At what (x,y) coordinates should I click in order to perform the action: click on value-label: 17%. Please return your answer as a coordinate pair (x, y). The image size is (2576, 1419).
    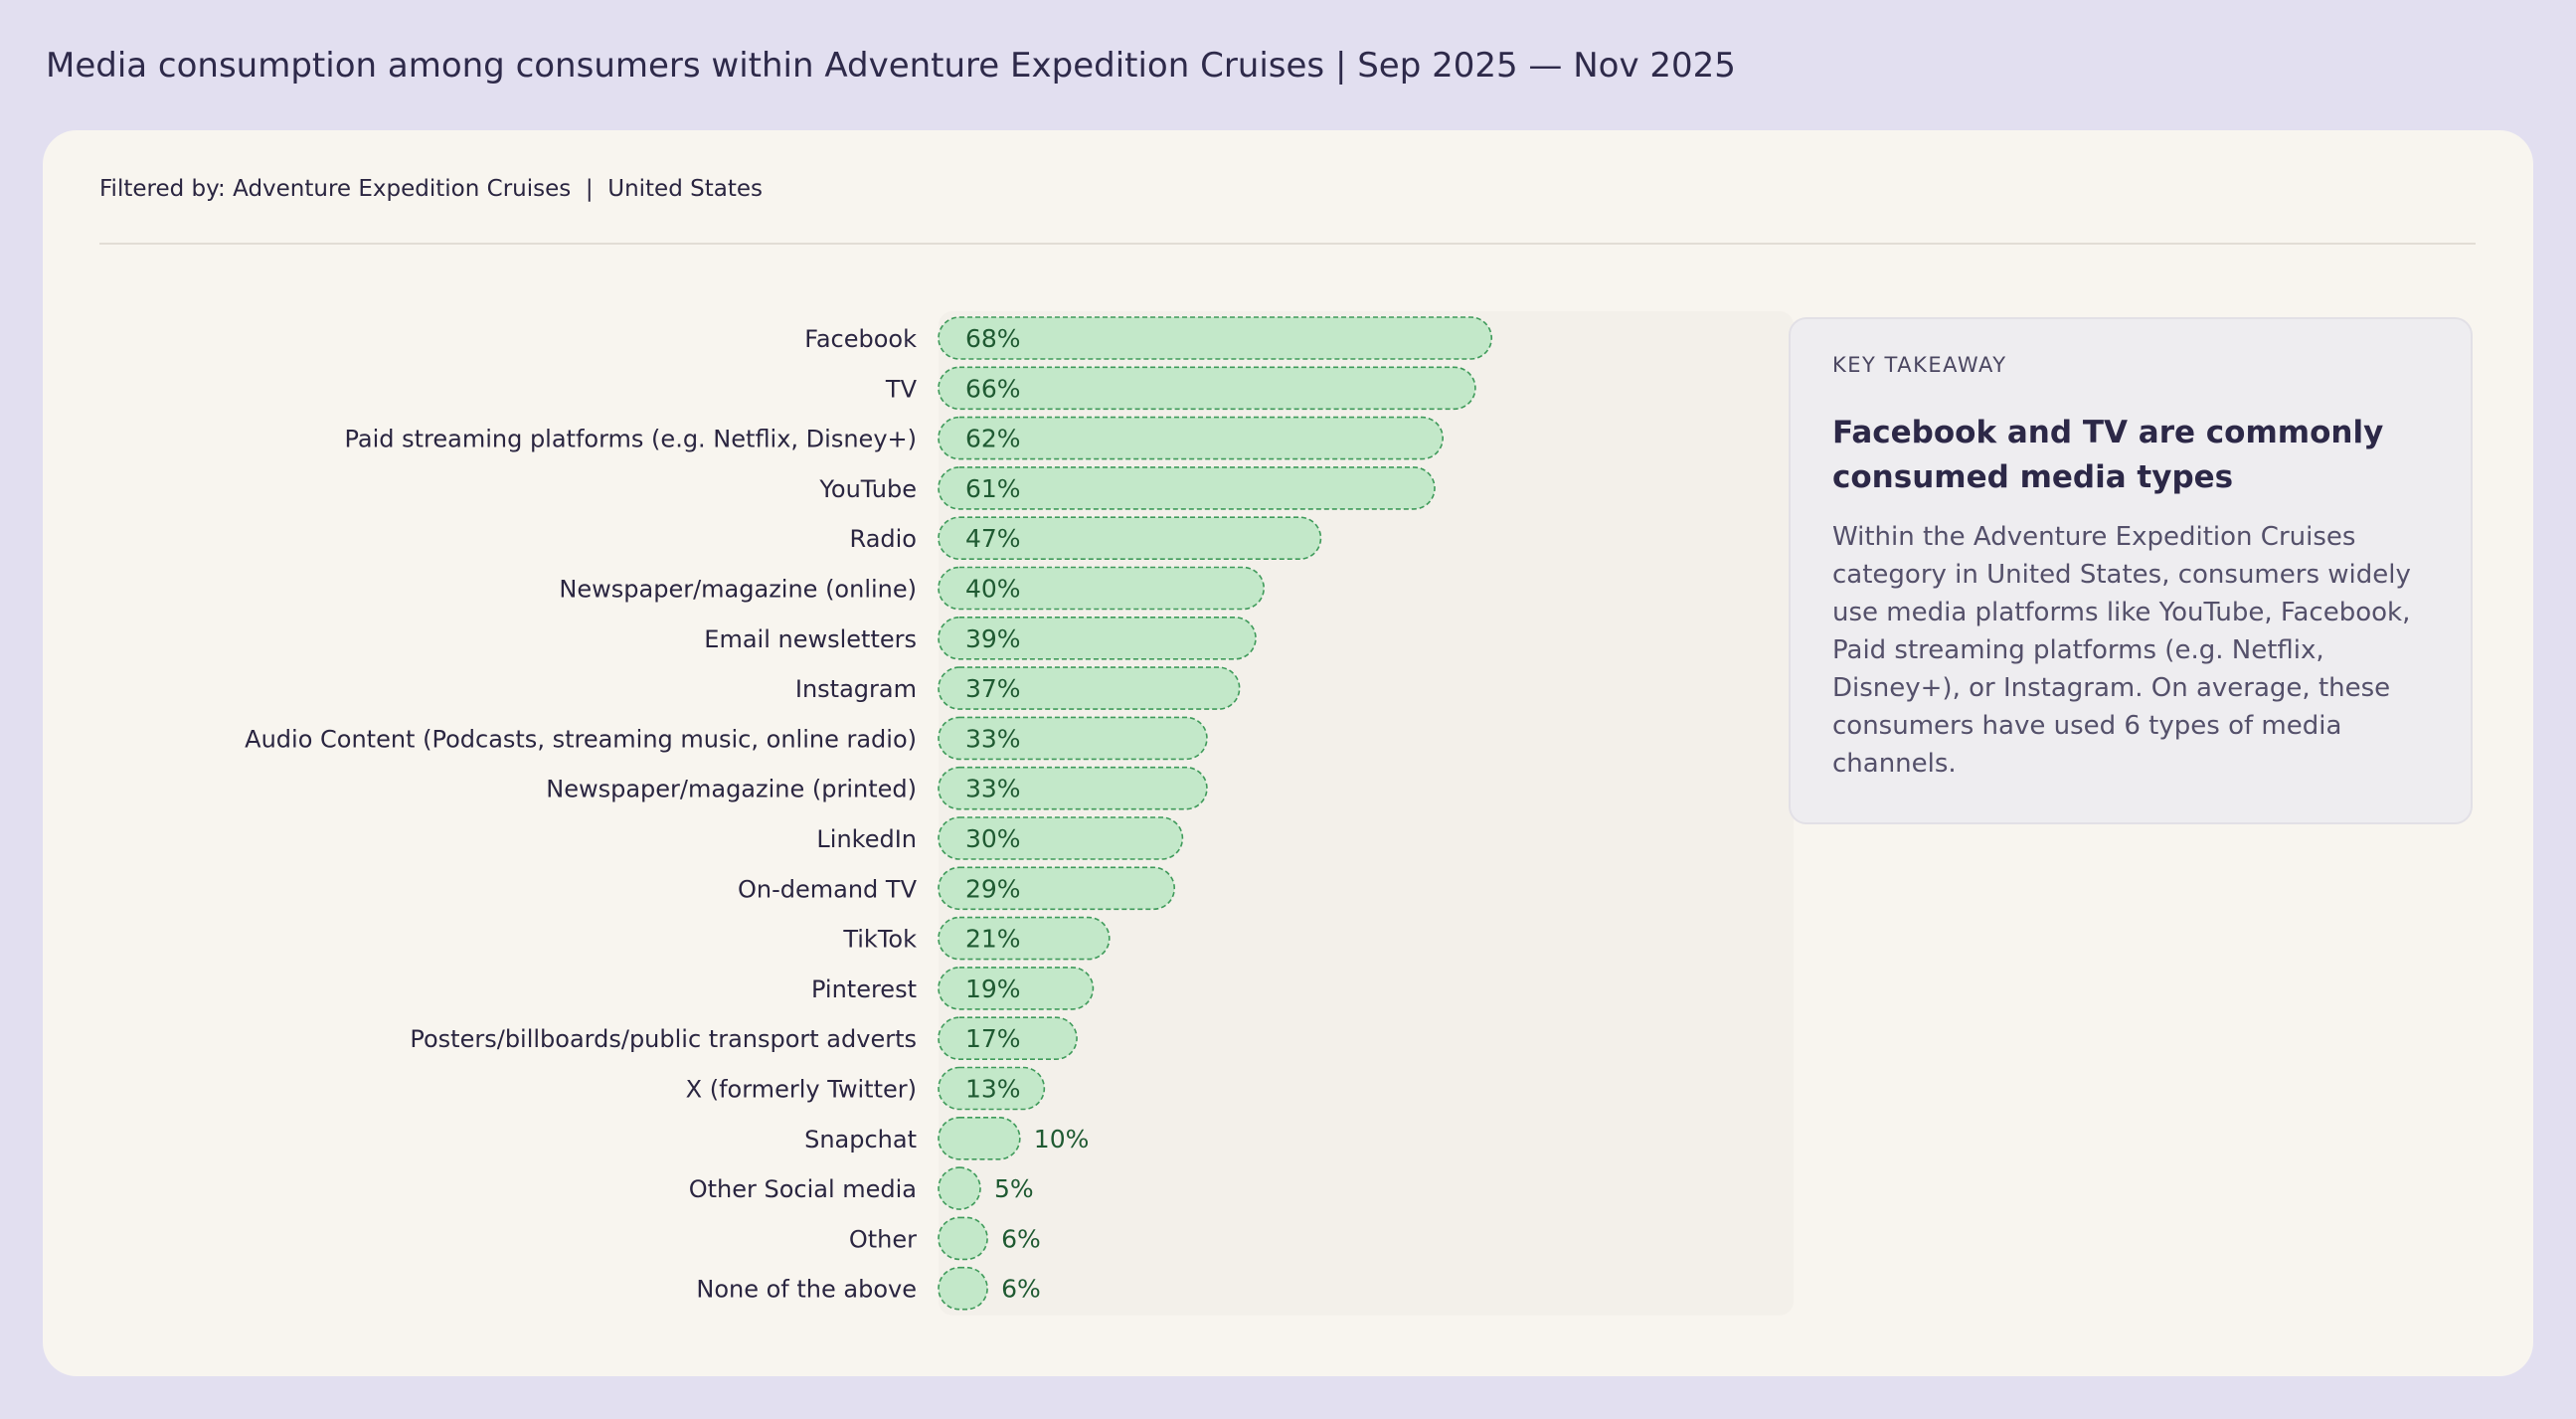
    Looking at the image, I should click on (993, 1038).